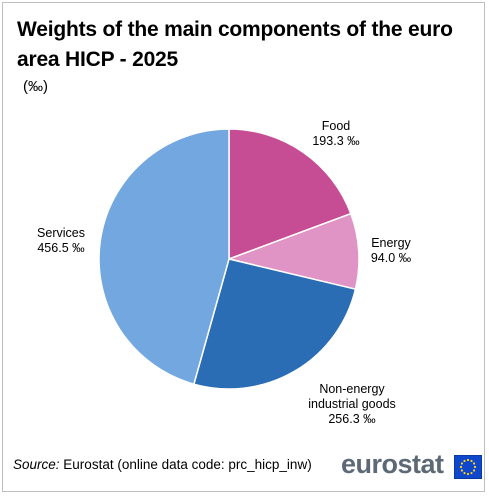  I want to click on slice-label: Services 456.5 ‰, so click(61, 240).